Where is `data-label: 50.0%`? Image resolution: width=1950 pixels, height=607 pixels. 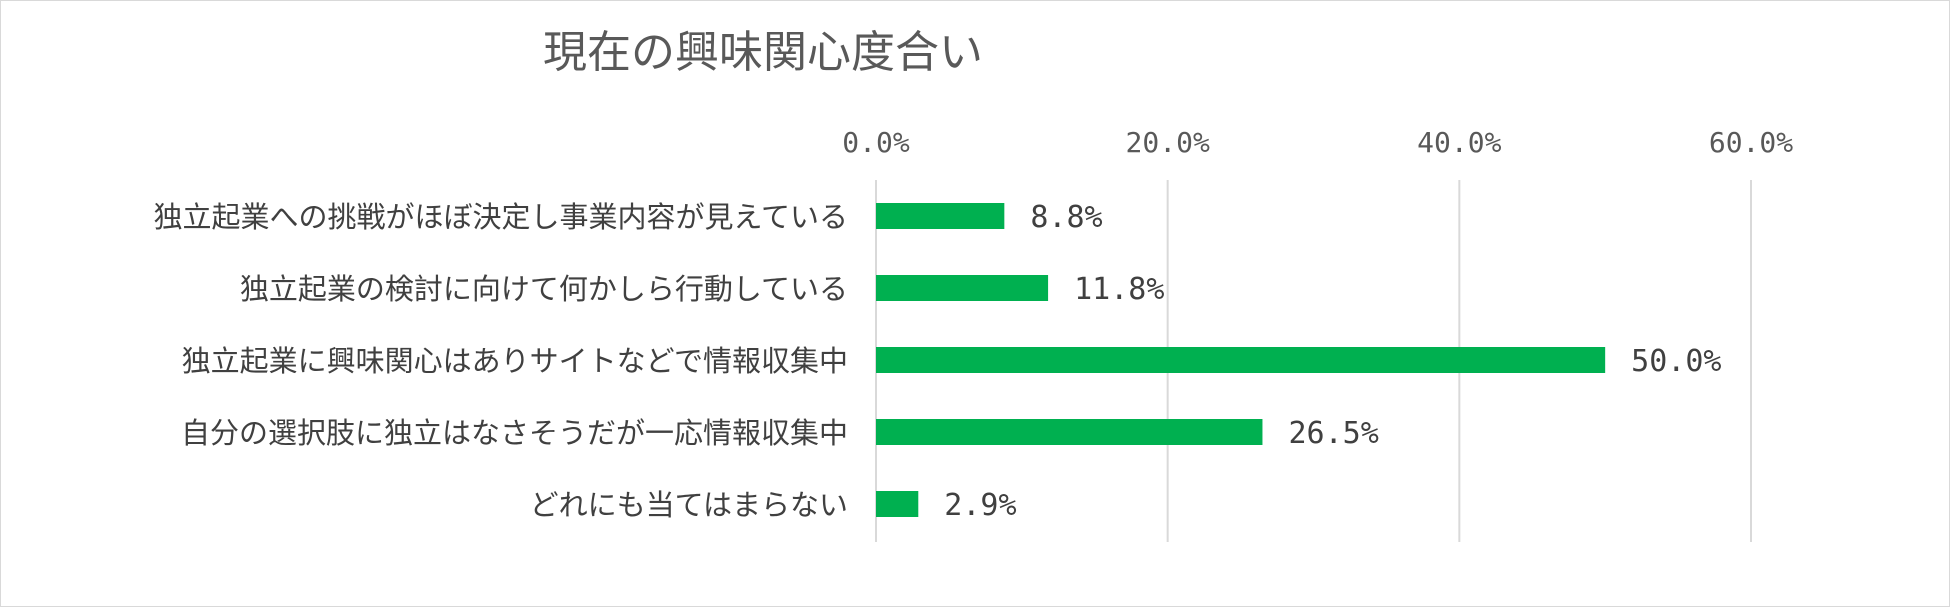 data-label: 50.0% is located at coordinates (1676, 361).